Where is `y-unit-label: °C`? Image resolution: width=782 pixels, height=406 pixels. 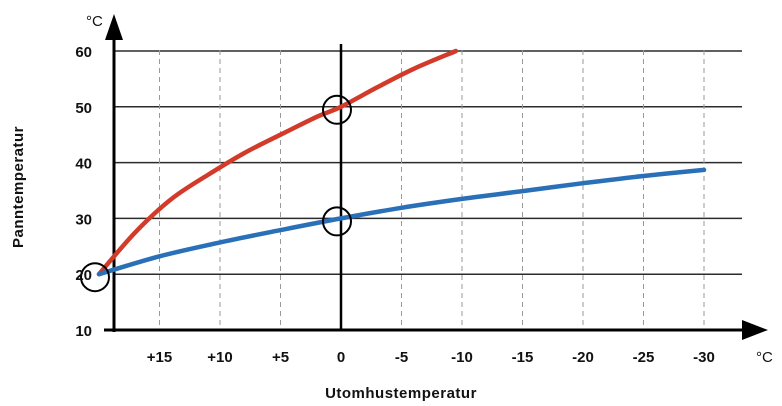
y-unit-label: °C is located at coordinates (94, 21).